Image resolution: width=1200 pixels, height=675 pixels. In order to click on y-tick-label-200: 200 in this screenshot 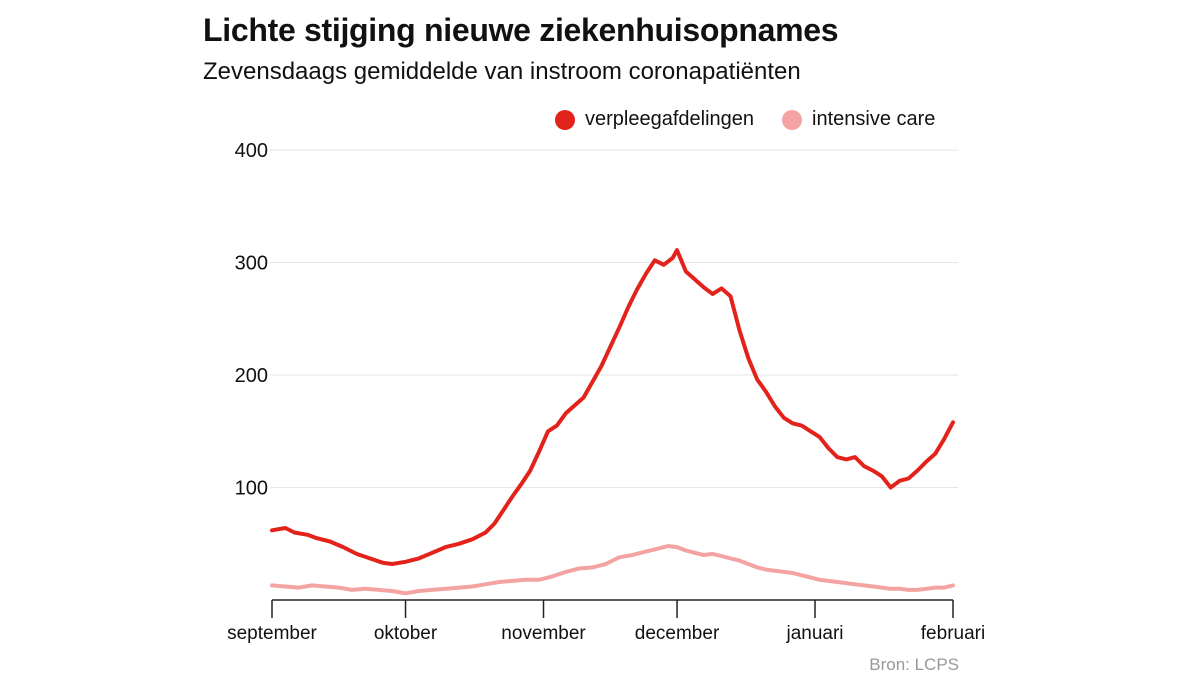, I will do `click(251, 376)`.